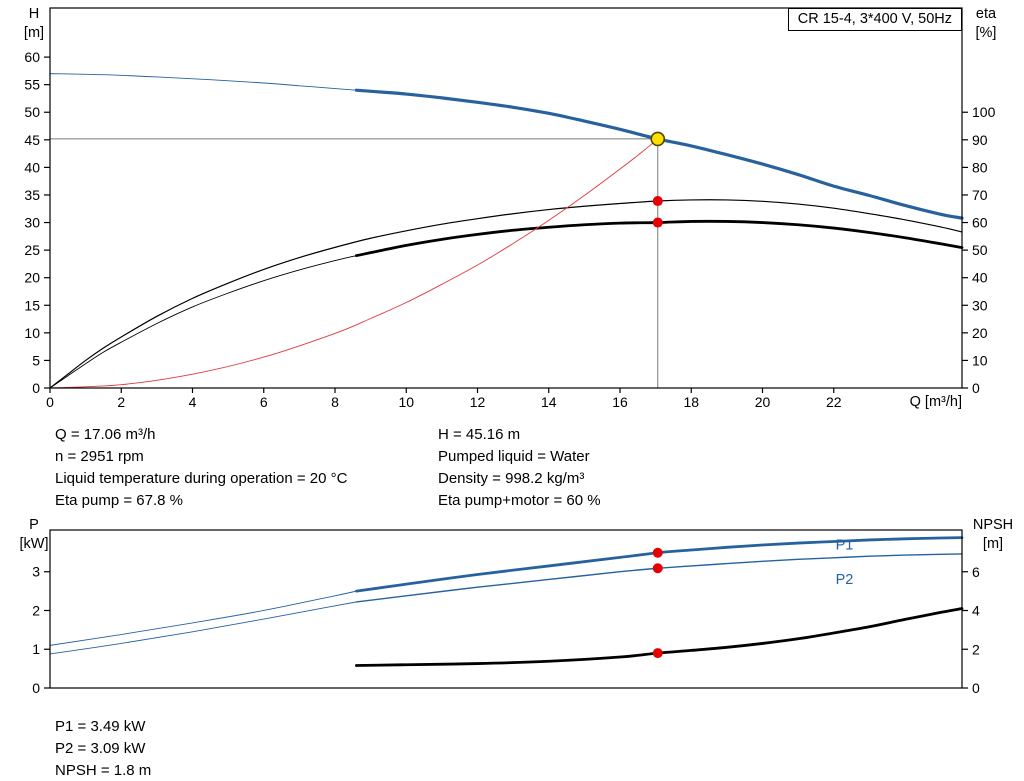 This screenshot has width=1024, height=781. Describe the element at coordinates (121, 402) in the screenshot. I see `x-tick-label: 2` at that location.